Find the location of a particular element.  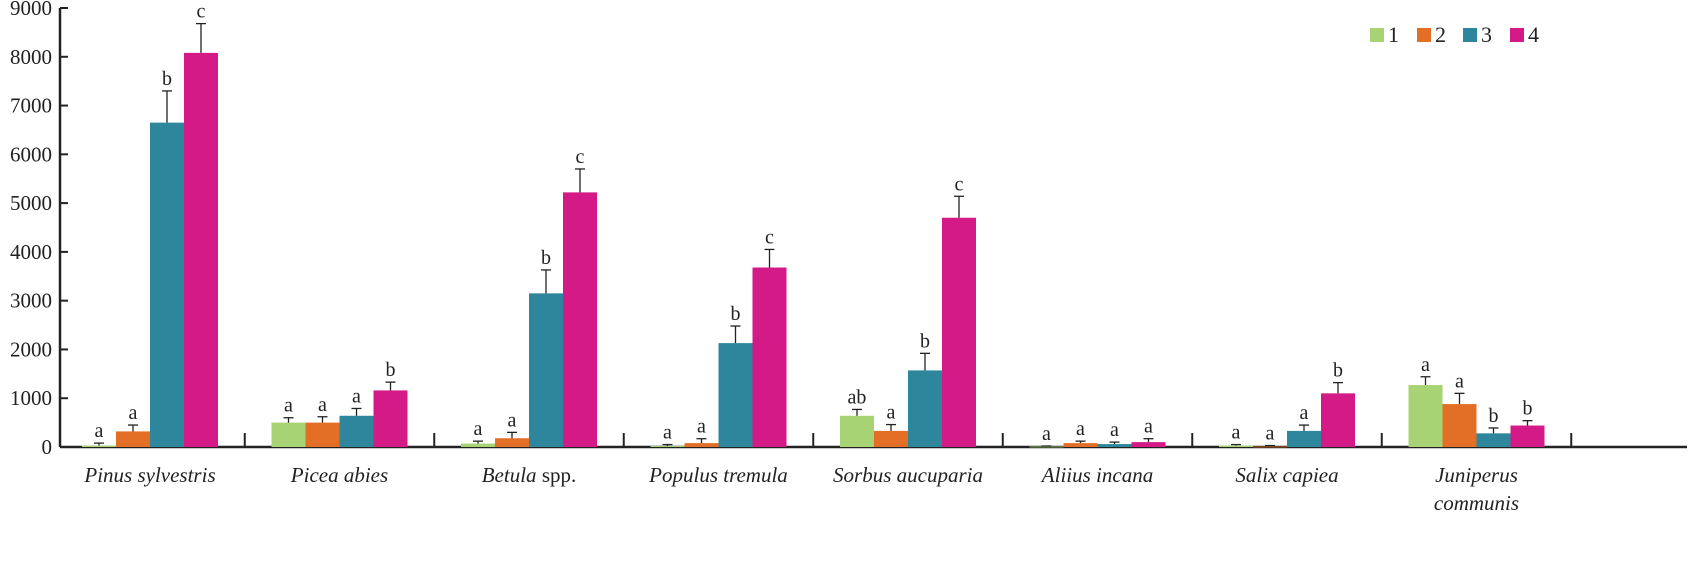

y-tick-label: 9000 is located at coordinates (31, 10).